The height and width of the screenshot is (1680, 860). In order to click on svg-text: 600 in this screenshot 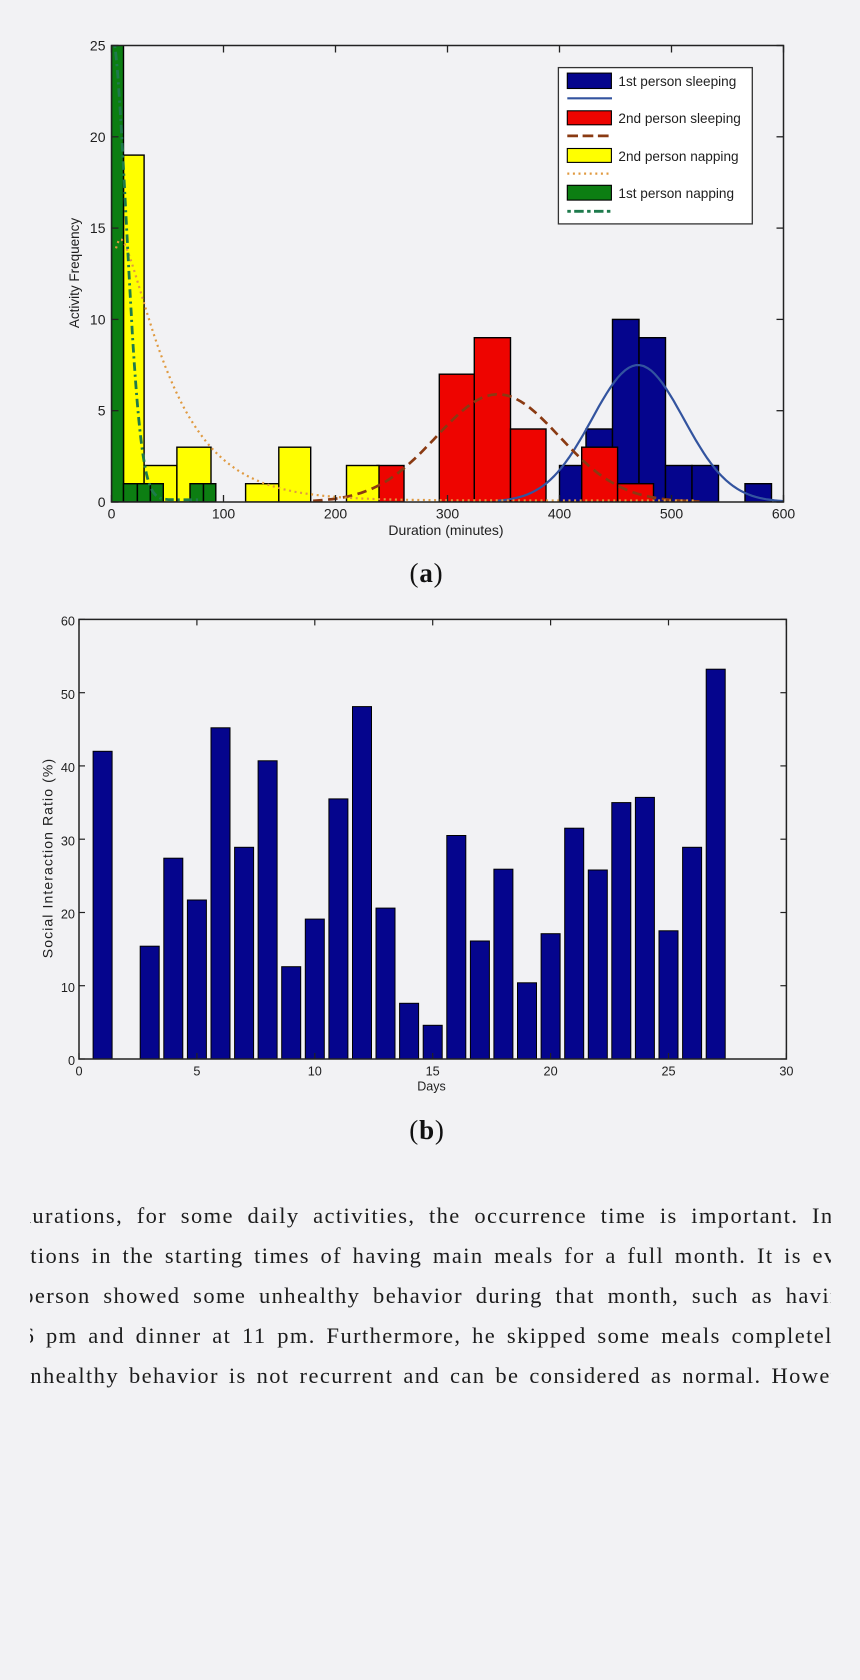, I will do `click(784, 514)`.